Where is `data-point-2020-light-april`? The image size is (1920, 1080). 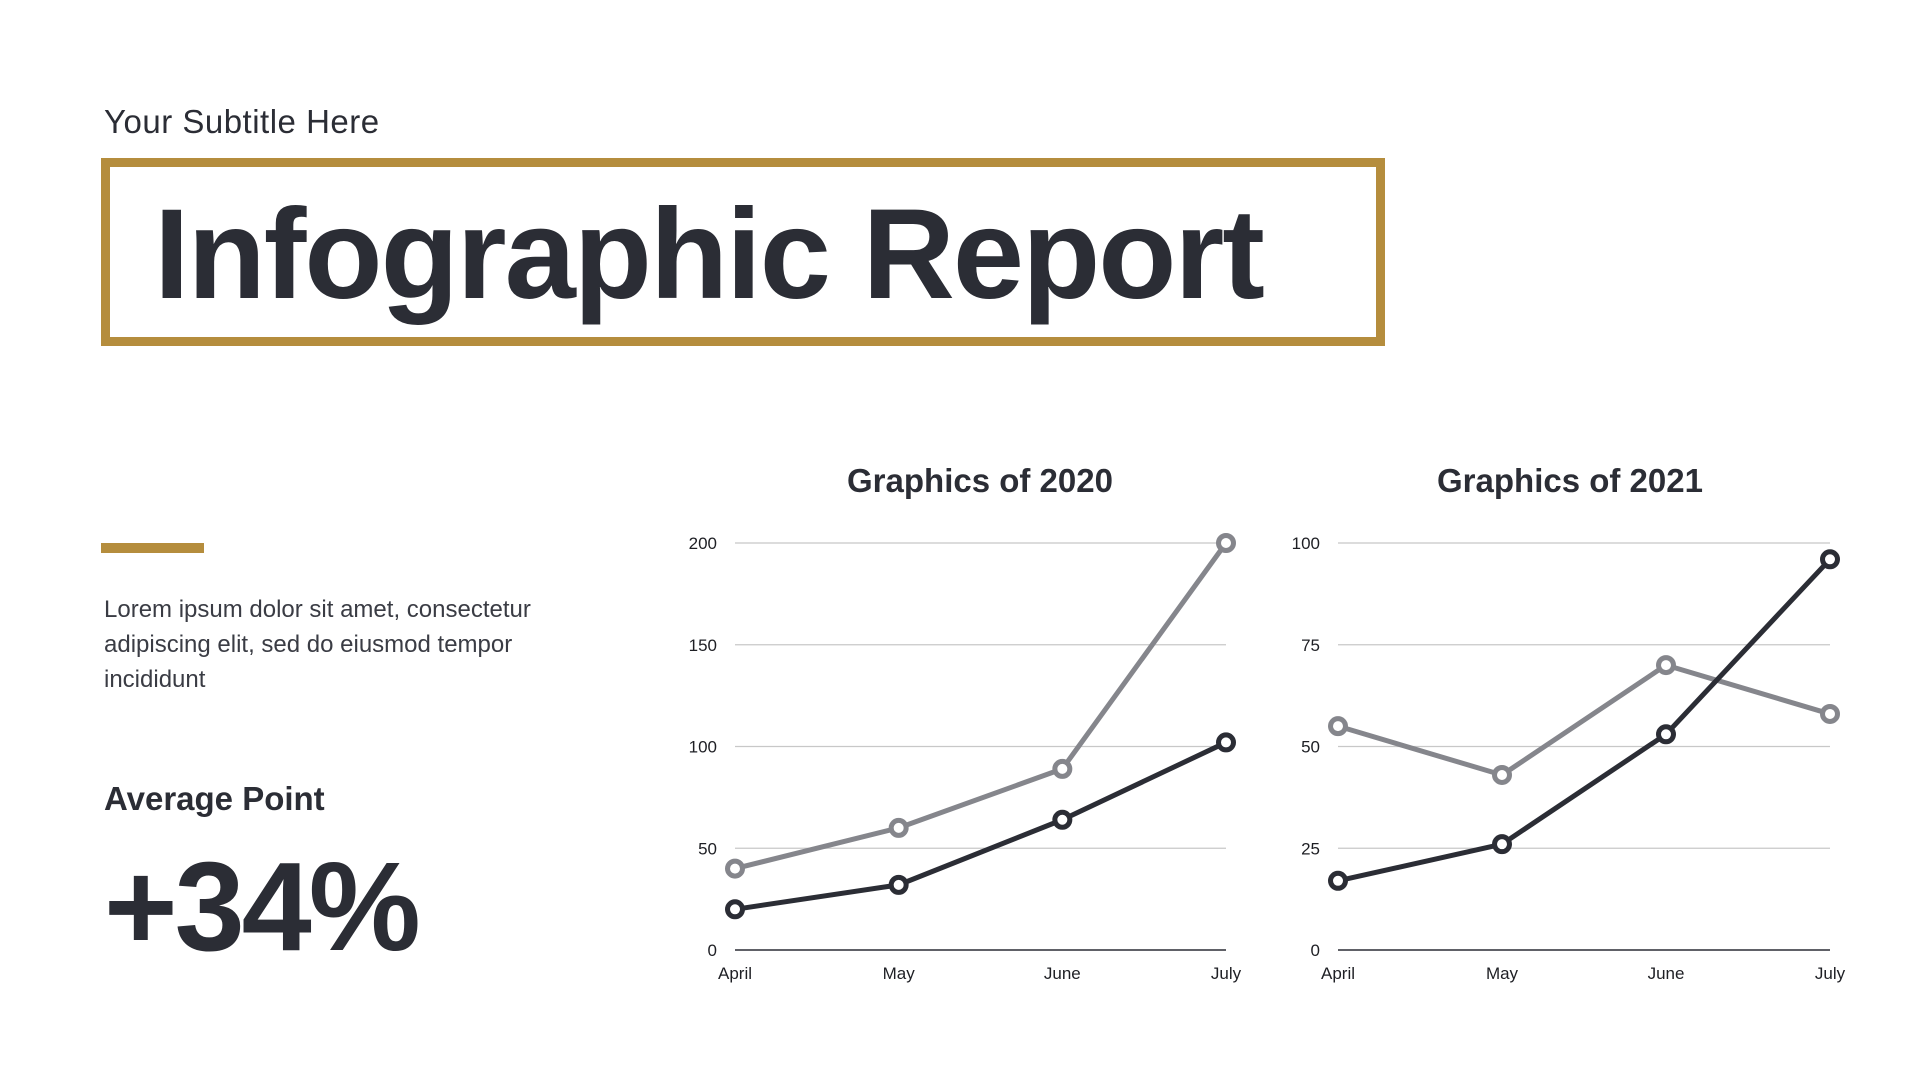
data-point-2020-light-april is located at coordinates (735, 868).